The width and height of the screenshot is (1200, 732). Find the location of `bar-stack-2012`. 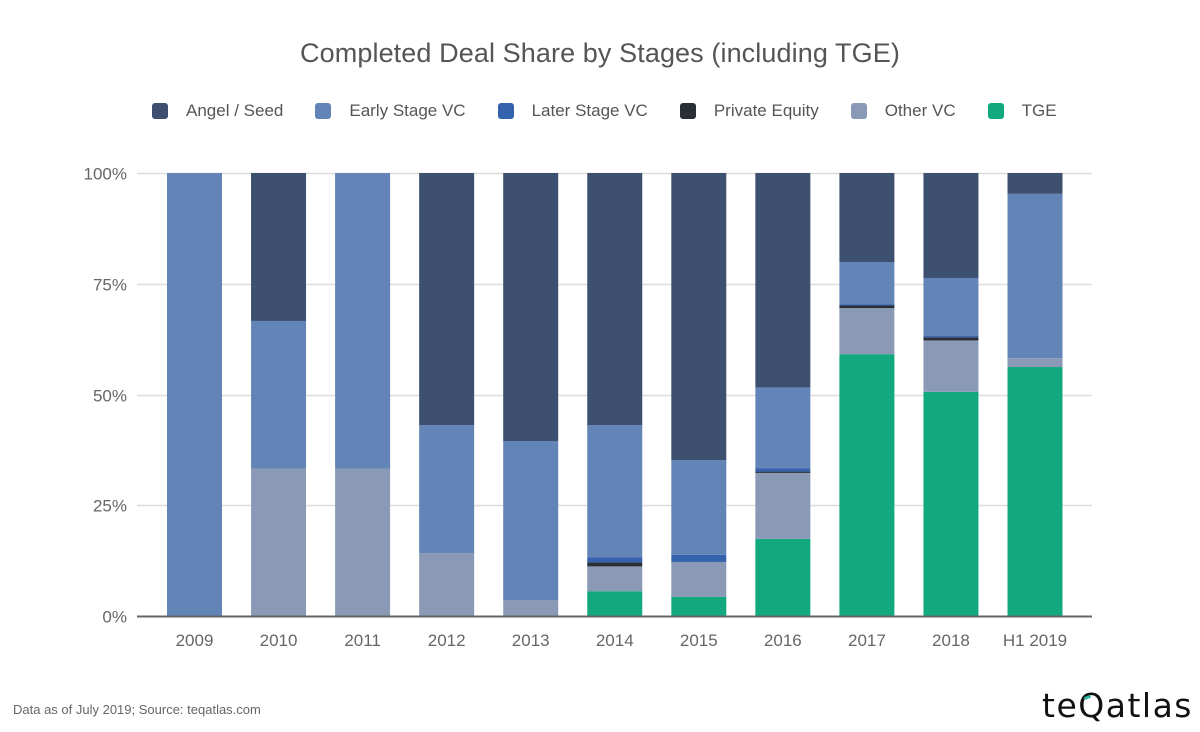

bar-stack-2012 is located at coordinates (447, 394).